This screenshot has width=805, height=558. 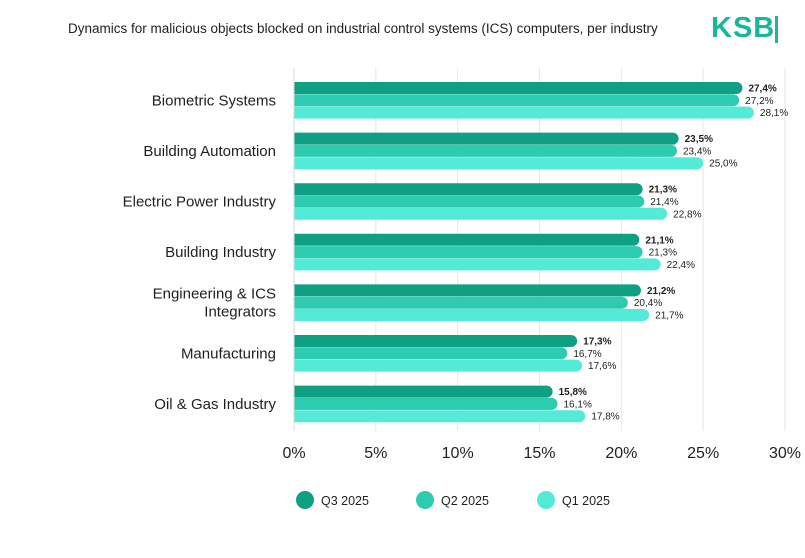 I want to click on ksb-logo: KSB, so click(x=743, y=28).